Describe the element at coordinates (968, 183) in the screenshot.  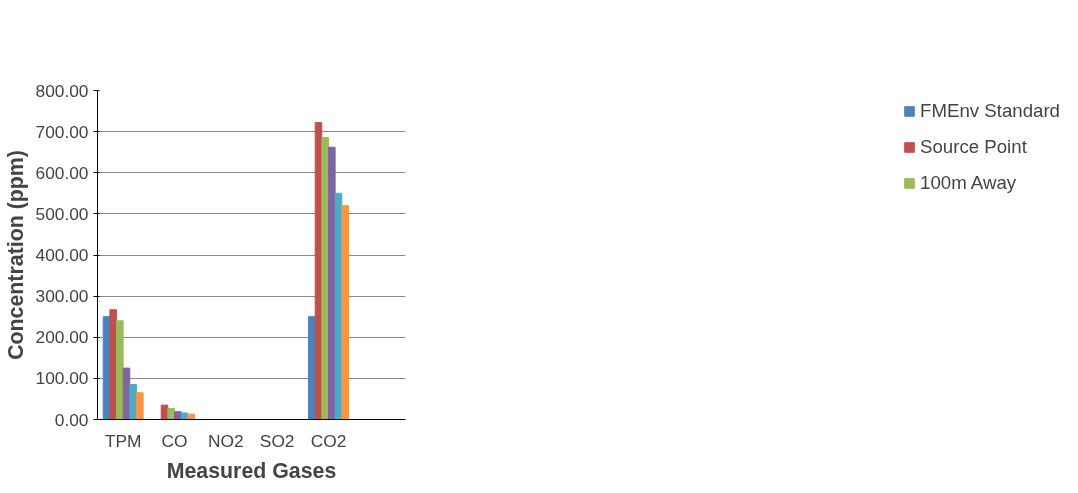
I see `legend-label: 100m Away` at that location.